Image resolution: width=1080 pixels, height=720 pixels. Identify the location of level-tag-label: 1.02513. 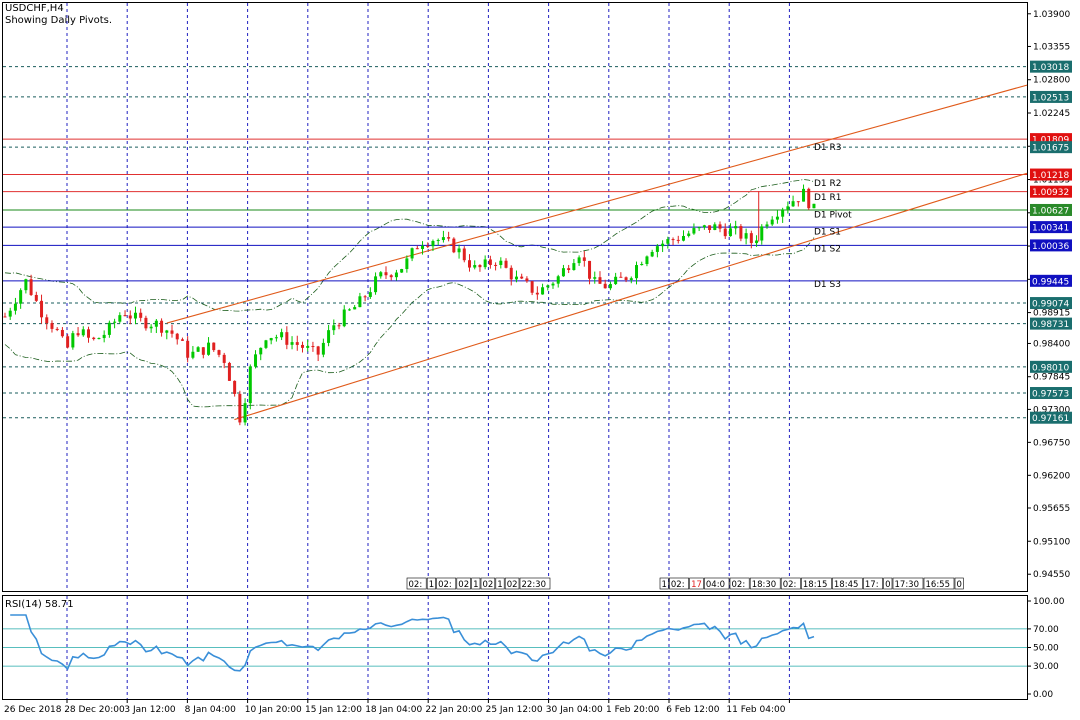
(1050, 98).